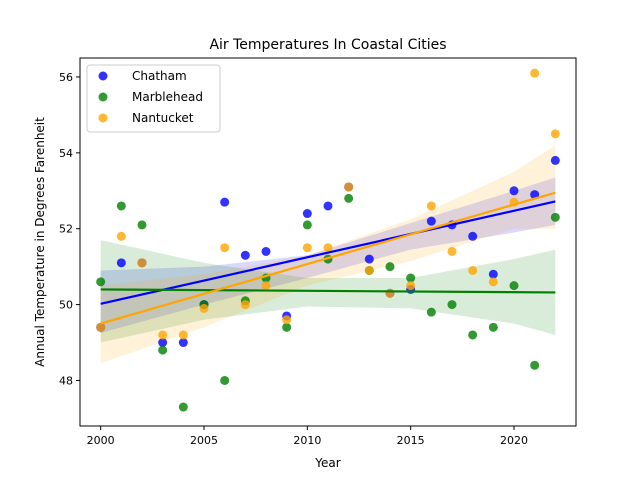  I want to click on legend: Chatham Marblehead Nantucket, so click(153, 98).